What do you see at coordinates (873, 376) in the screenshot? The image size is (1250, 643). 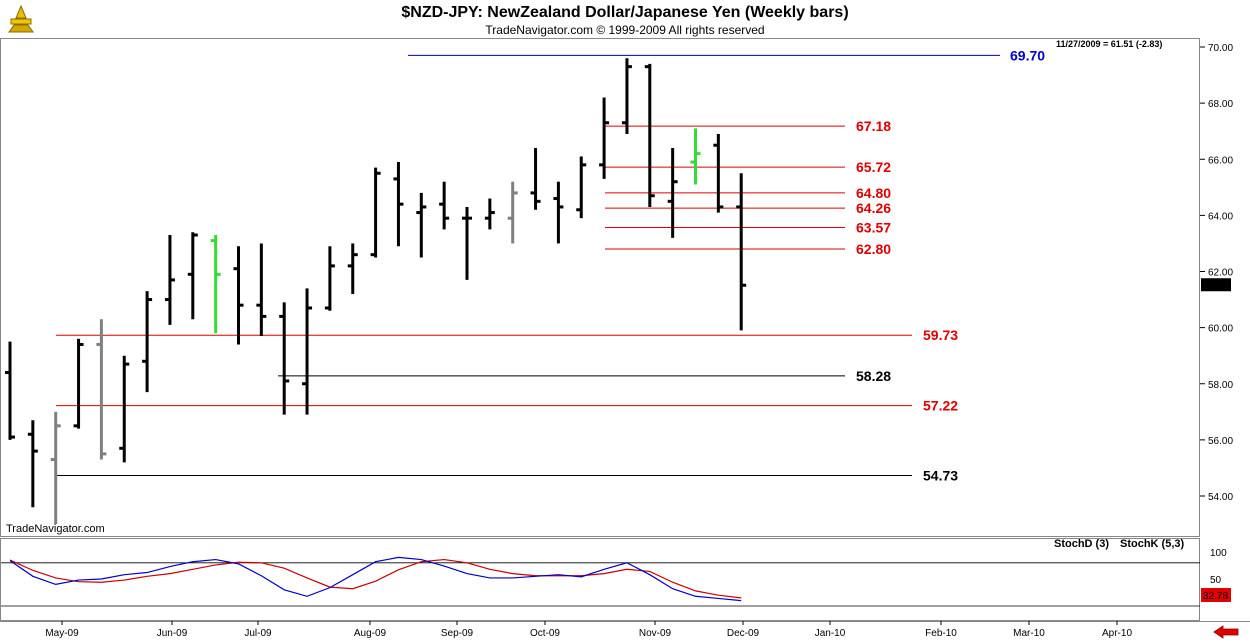 I see `level-label: 58.28` at bounding box center [873, 376].